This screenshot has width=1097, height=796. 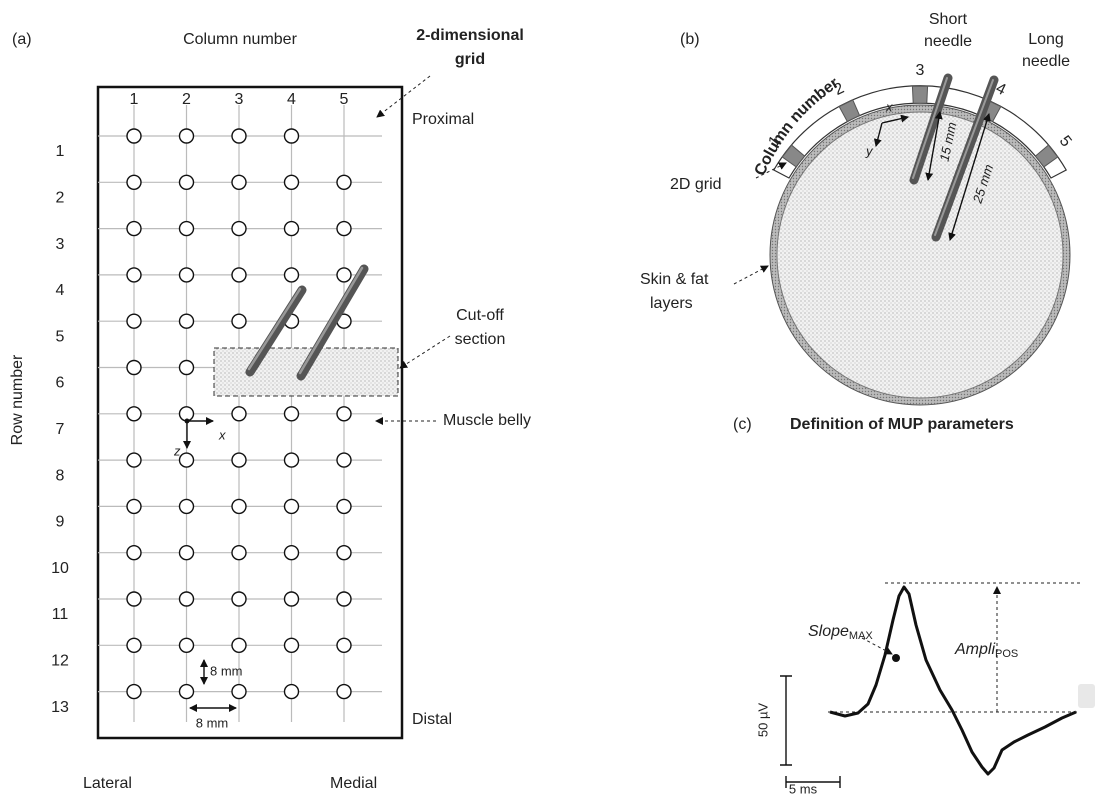 I want to click on slope-text: Slope, so click(x=828, y=631).